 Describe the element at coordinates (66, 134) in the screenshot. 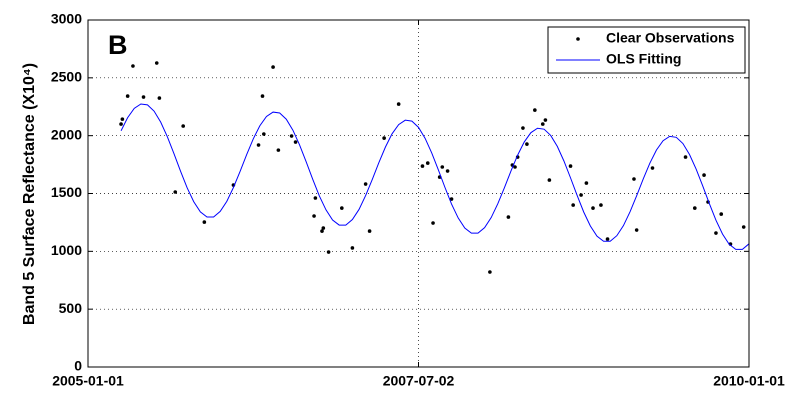

I see `y-tick-label: 2000` at that location.